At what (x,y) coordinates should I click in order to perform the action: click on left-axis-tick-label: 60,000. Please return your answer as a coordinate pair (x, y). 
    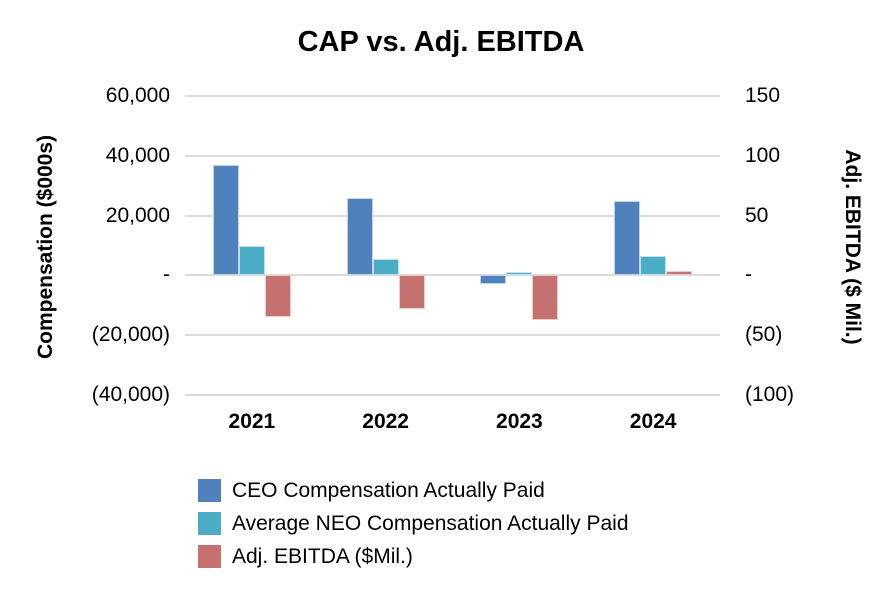
    Looking at the image, I should click on (137, 95).